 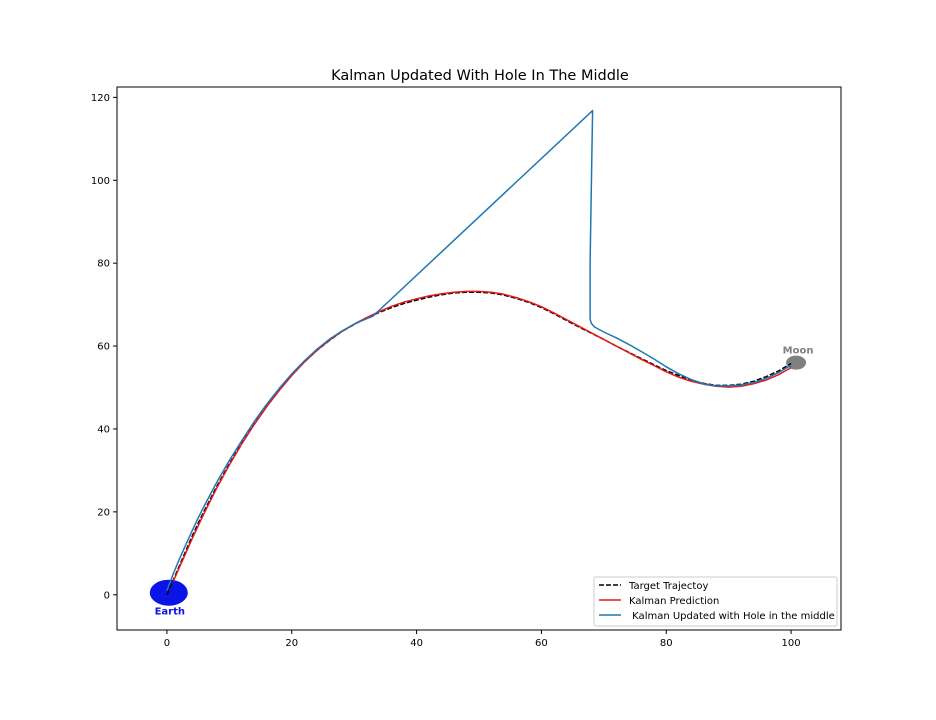 What do you see at coordinates (796, 362) in the screenshot?
I see `moon-marker` at bounding box center [796, 362].